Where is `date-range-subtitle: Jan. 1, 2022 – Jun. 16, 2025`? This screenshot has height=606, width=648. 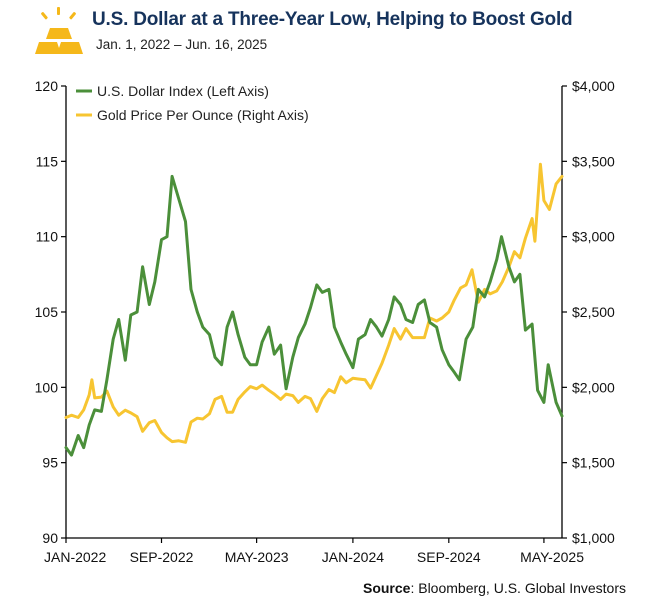
date-range-subtitle: Jan. 1, 2022 – Jun. 16, 2025 is located at coordinates (182, 44).